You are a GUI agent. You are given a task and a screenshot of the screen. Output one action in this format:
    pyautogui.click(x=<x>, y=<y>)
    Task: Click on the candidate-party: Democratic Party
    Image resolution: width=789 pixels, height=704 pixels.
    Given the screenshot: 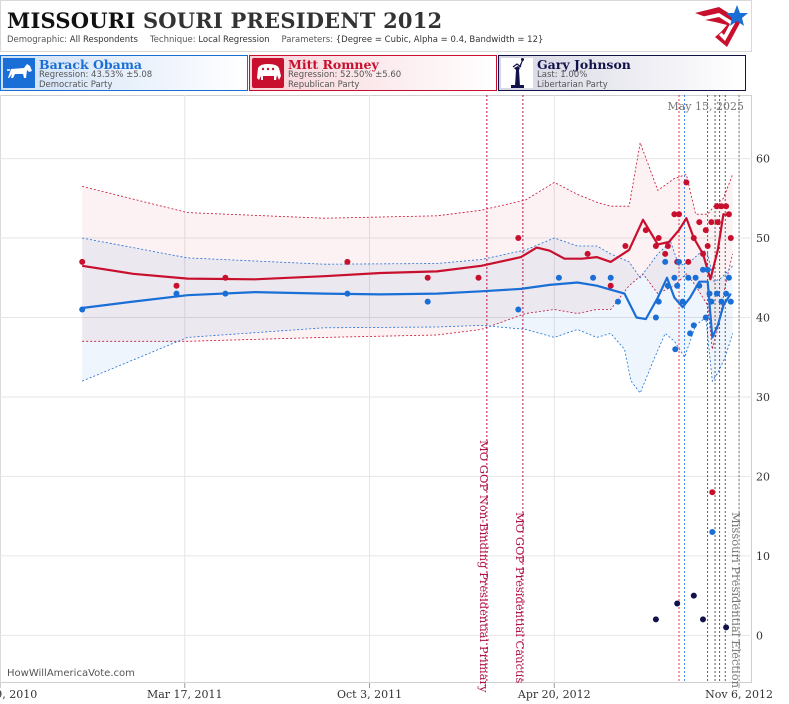 What is the action you would take?
    pyautogui.click(x=76, y=85)
    